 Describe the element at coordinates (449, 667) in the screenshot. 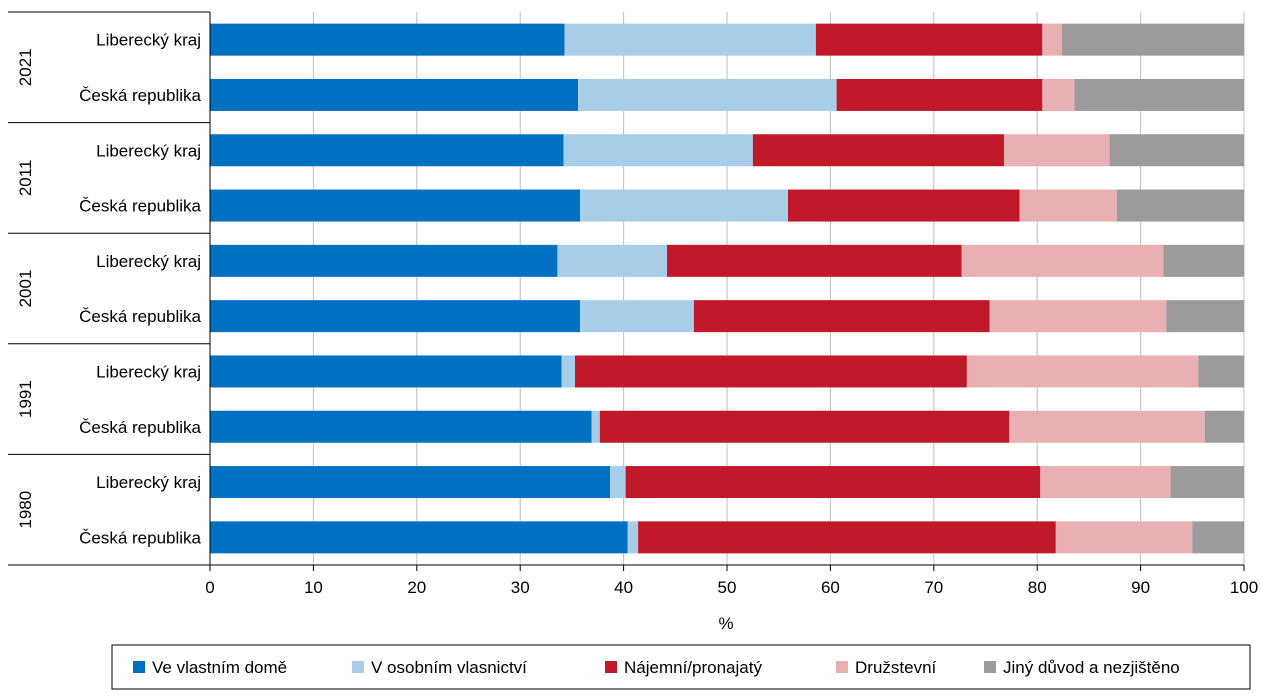

I see `legend-label: V osobním vlasnictví` at that location.